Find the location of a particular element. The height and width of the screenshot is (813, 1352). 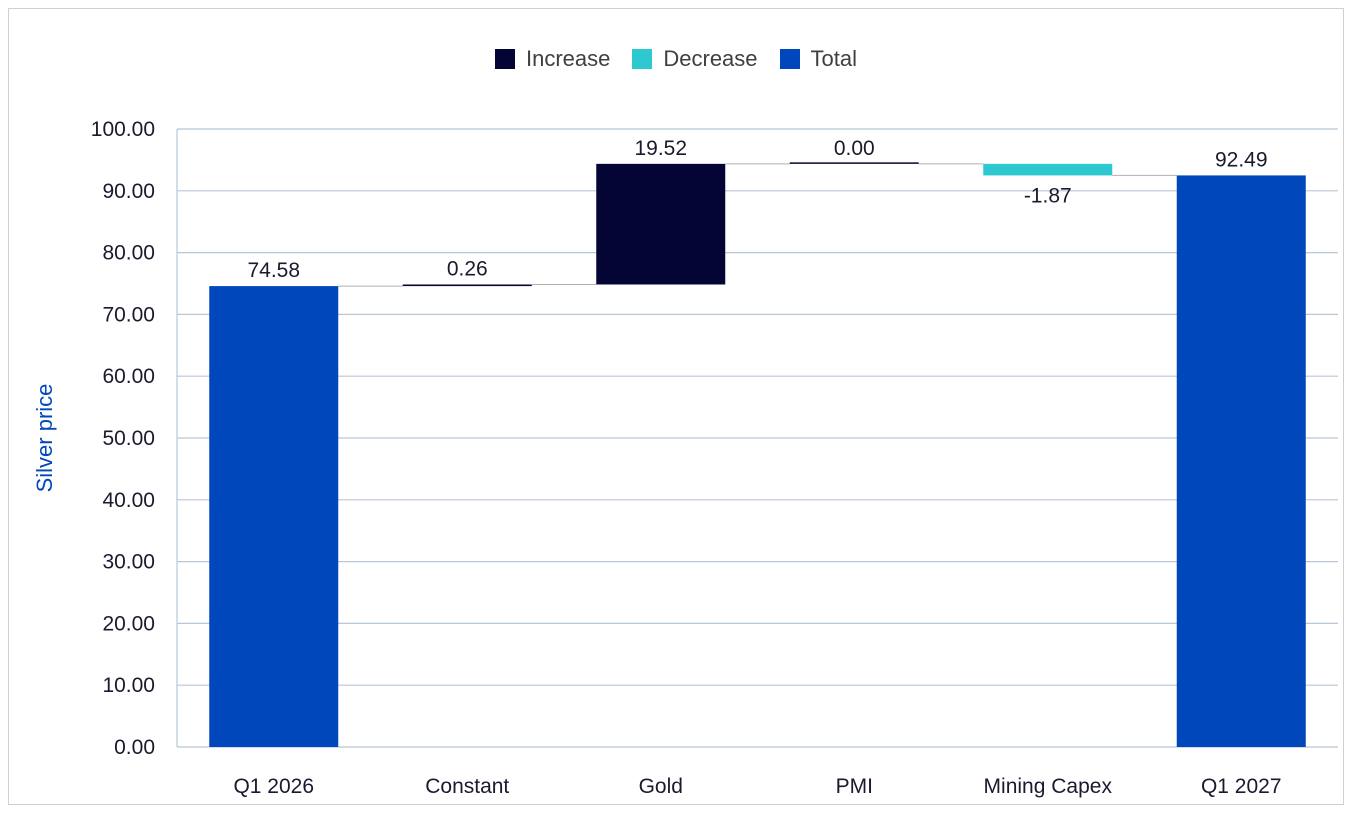

x-category-label: Q1 2026 is located at coordinates (273, 786).